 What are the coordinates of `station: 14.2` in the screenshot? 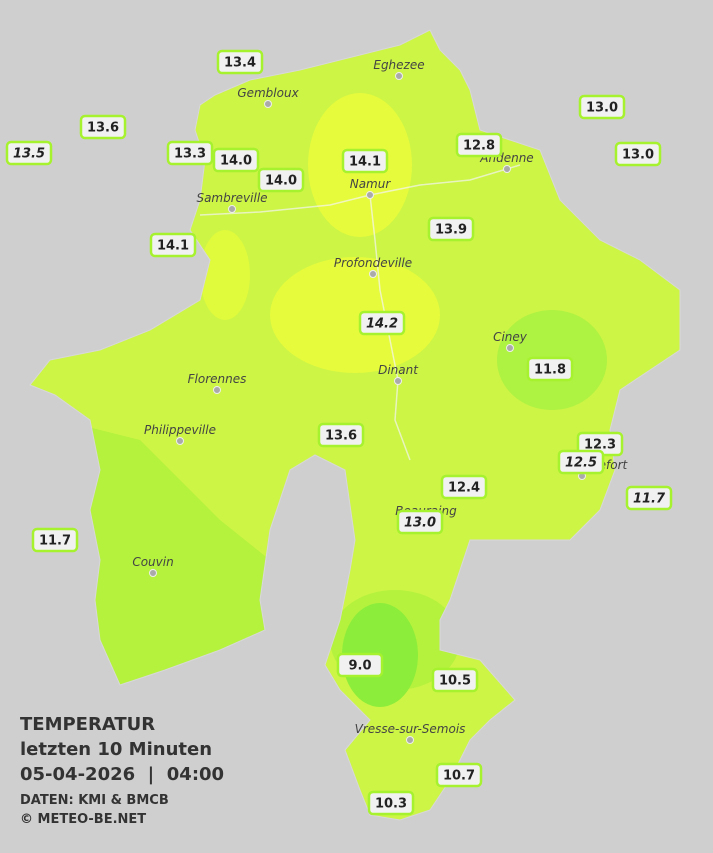 It's located at (382, 323).